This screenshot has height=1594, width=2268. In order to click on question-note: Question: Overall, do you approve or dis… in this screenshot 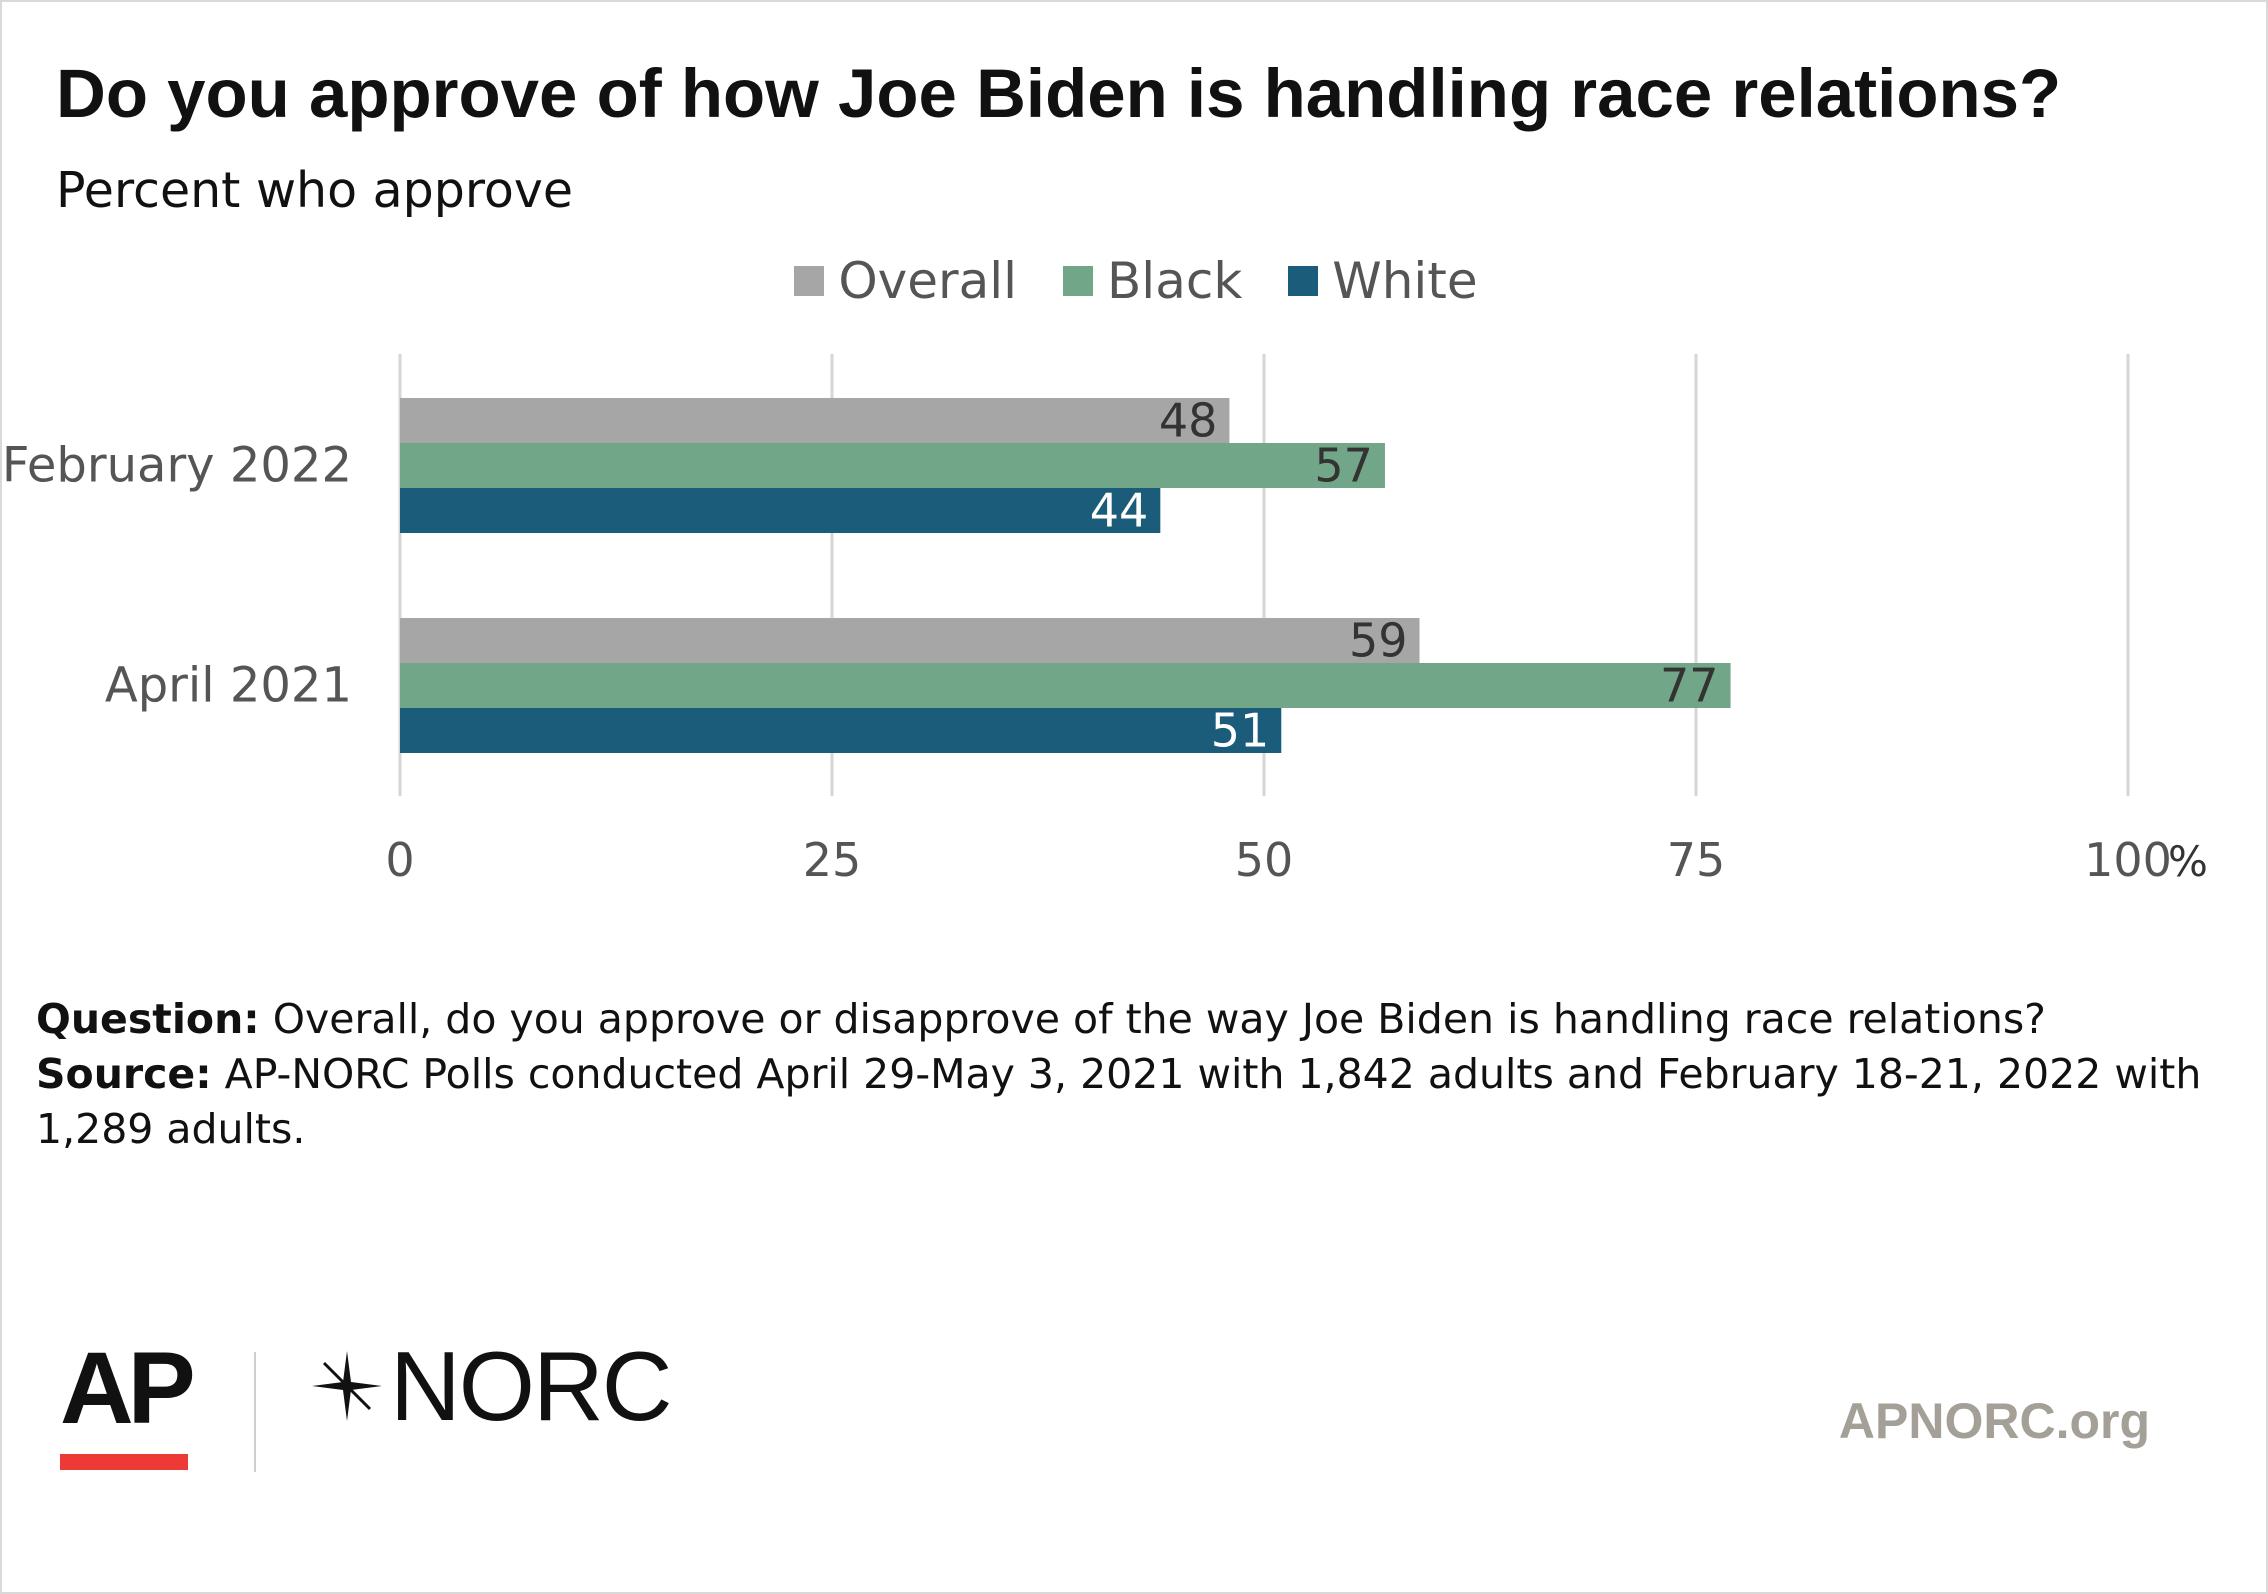, I will do `click(1136, 1019)`.